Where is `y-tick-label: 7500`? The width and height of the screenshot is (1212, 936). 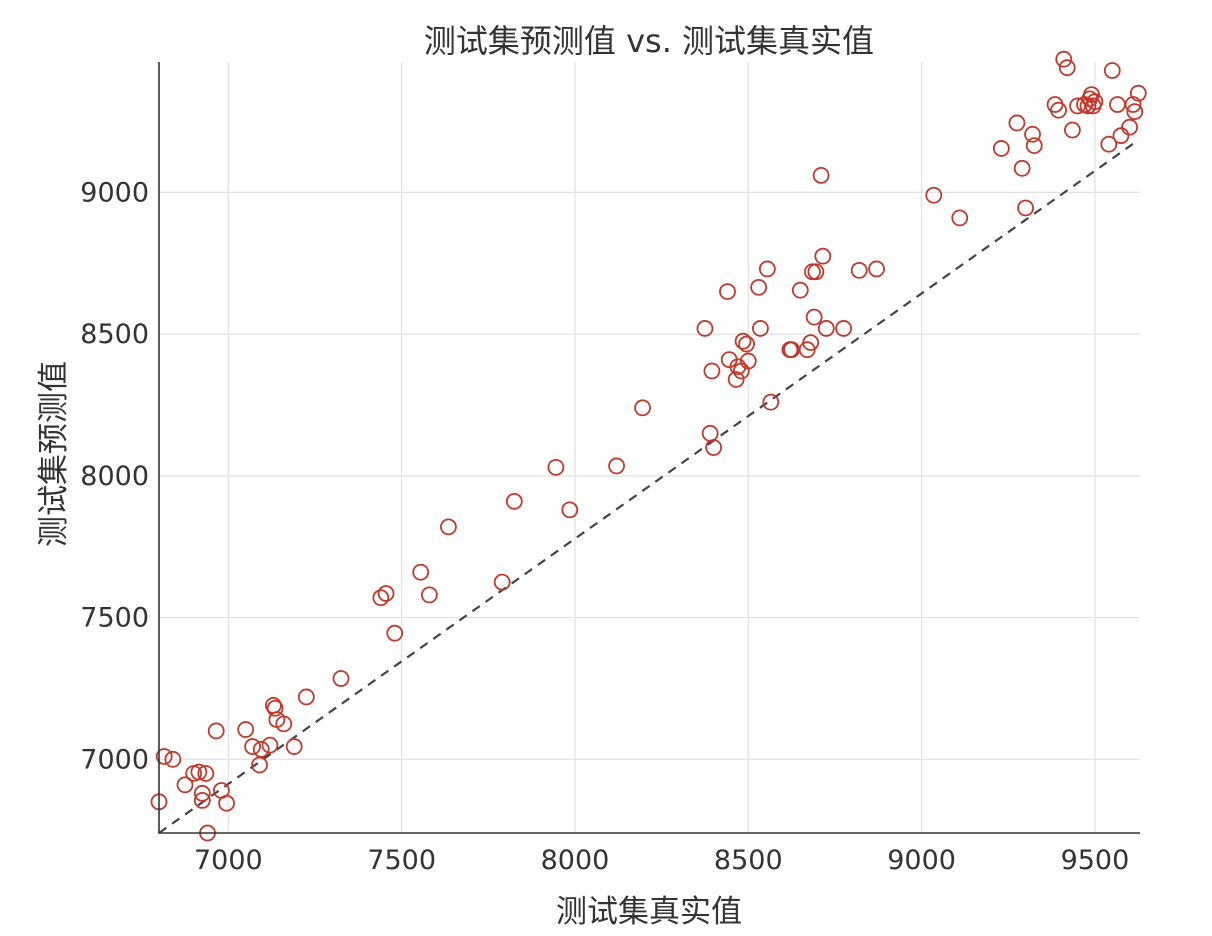 y-tick-label: 7500 is located at coordinates (114, 618).